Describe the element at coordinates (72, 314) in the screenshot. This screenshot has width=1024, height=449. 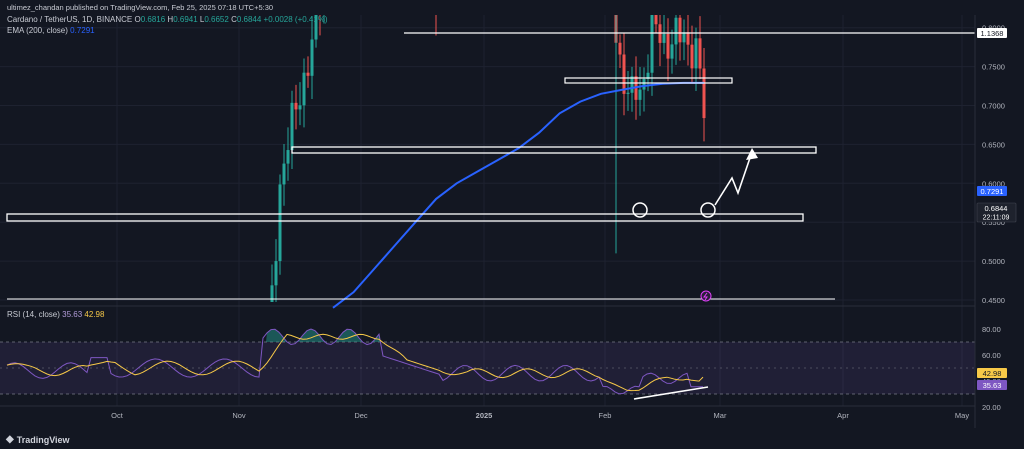
I see `rsi-legend-value: 35.63` at that location.